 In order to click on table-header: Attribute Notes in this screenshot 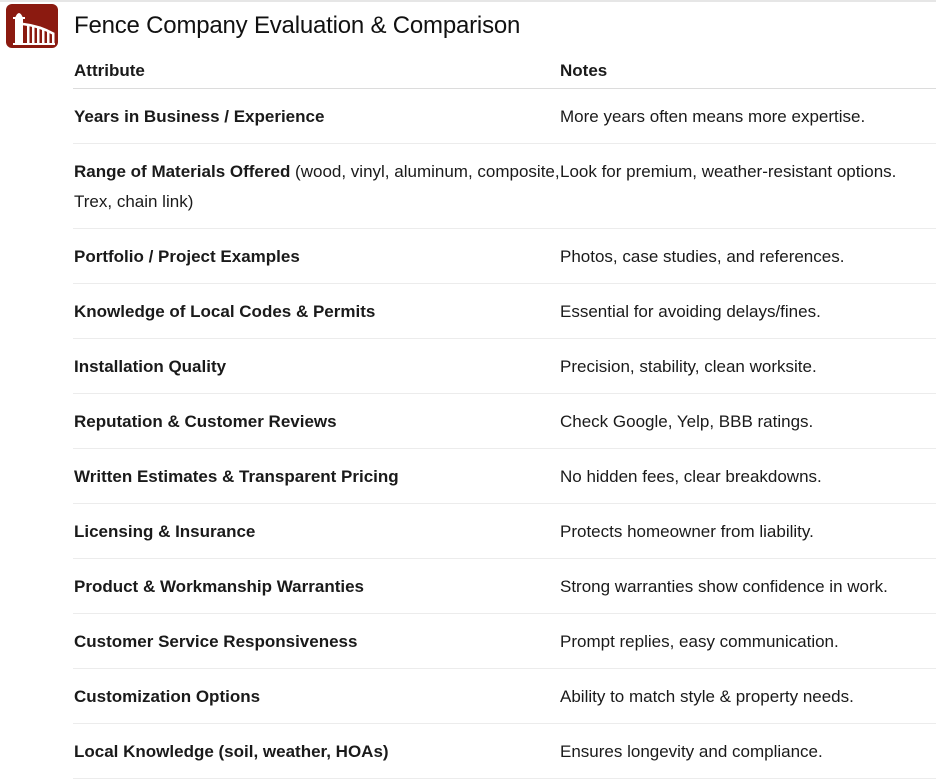, I will do `click(504, 71)`.